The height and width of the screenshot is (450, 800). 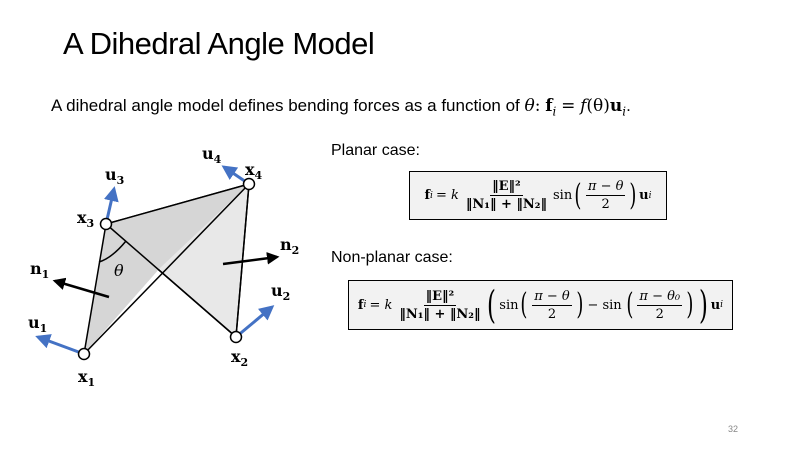 What do you see at coordinates (598, 106) in the screenshot?
I see `intro-arg: (θ)` at bounding box center [598, 106].